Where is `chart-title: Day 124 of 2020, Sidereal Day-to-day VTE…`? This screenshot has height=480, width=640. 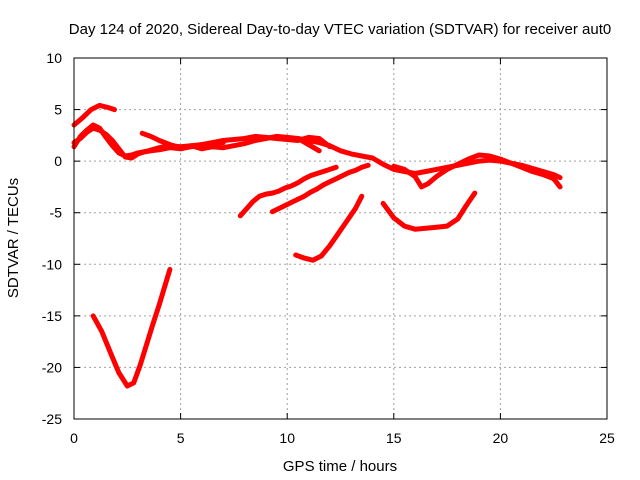 chart-title: Day 124 of 2020, Sidereal Day-to-day VTE… is located at coordinates (340, 29).